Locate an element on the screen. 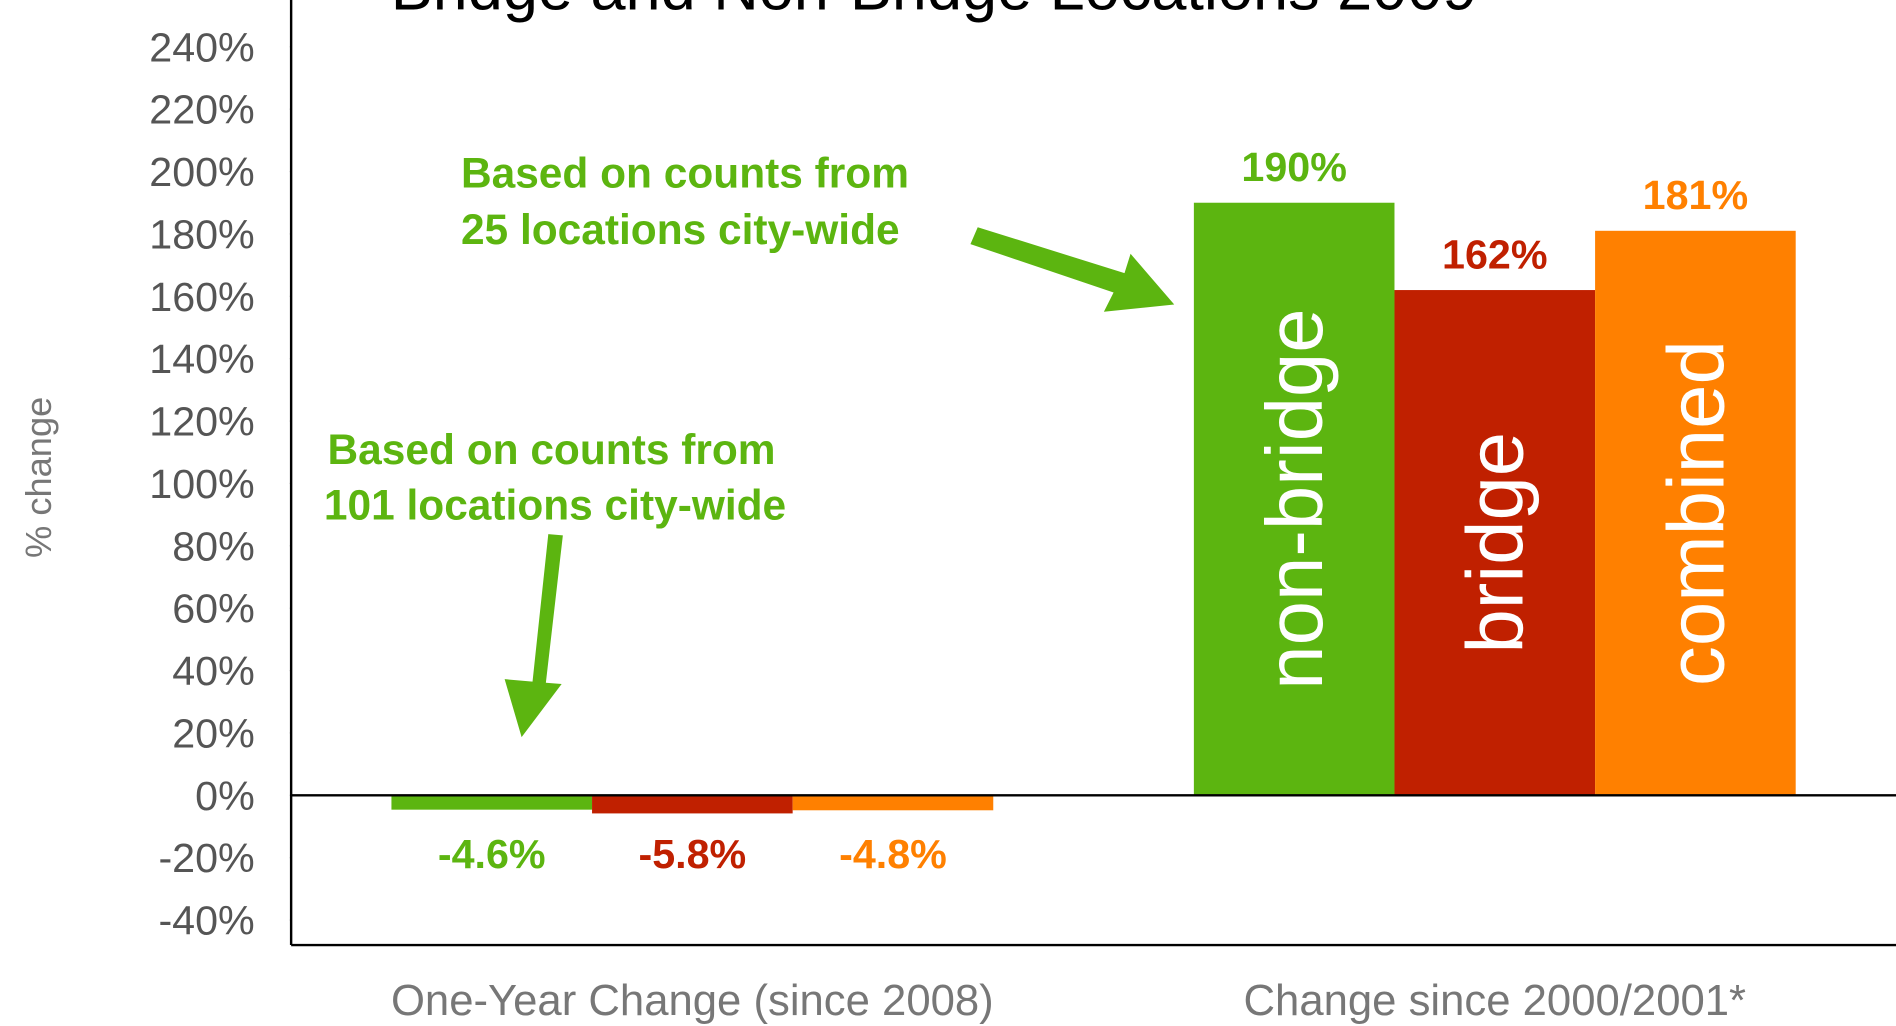 This screenshot has width=1896, height=1026. y-tick-label: 60% is located at coordinates (213, 609).